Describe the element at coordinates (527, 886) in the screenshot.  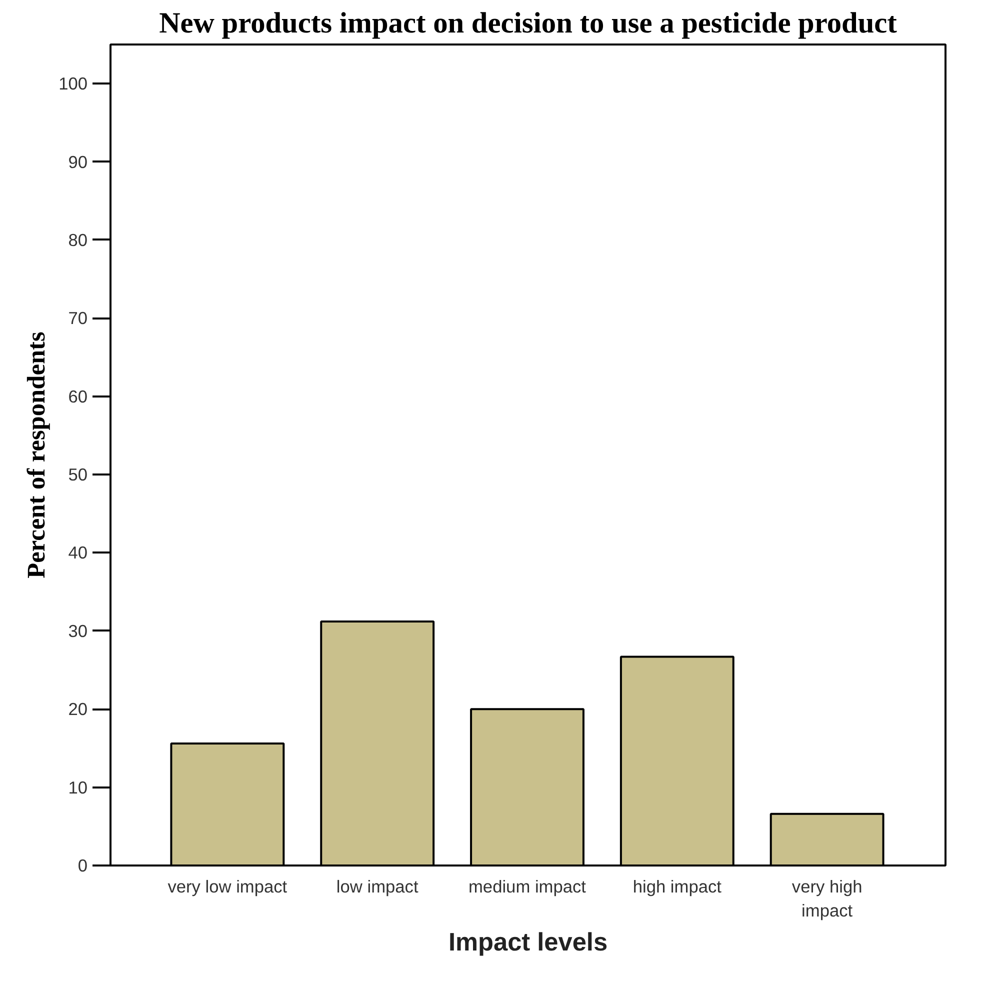
I see `x-tick-label: medium impact` at that location.